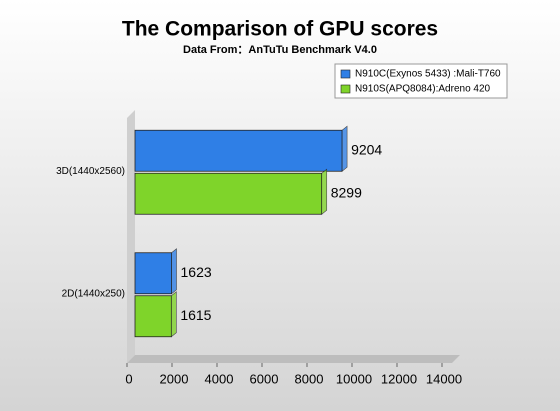 The height and width of the screenshot is (411, 560). Describe the element at coordinates (195, 315) in the screenshot. I see `value-label: 1615` at that location.